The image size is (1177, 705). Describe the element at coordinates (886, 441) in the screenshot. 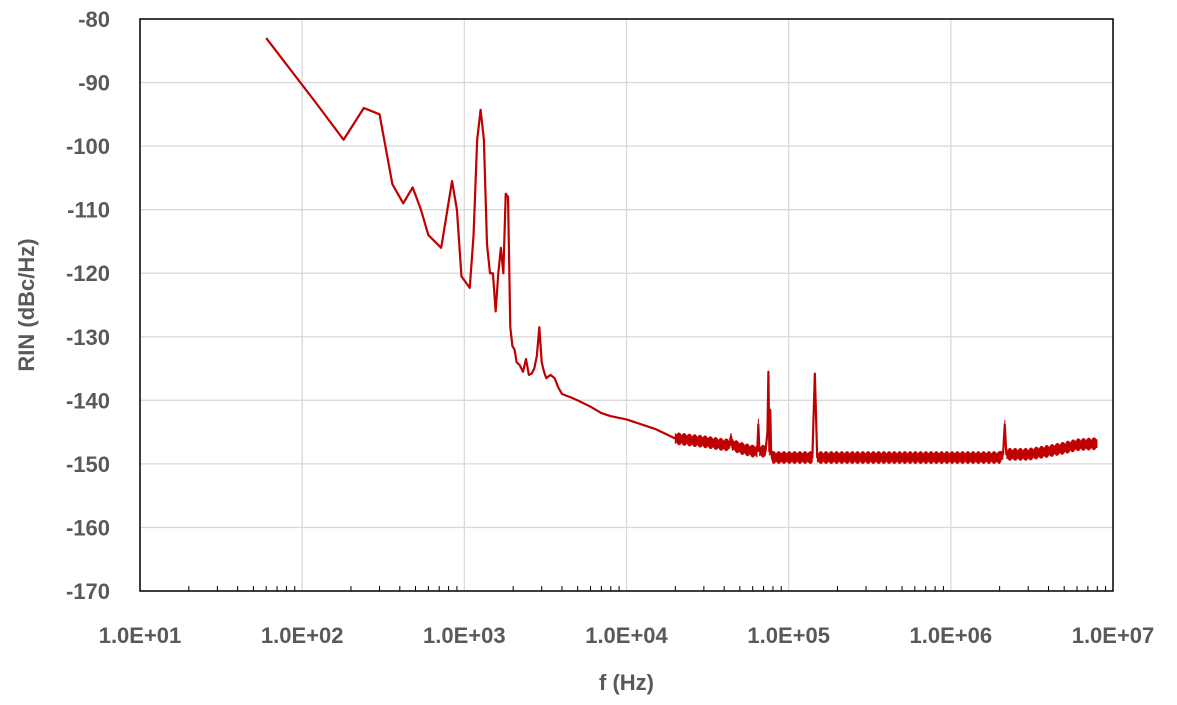

I see `noise-band` at that location.